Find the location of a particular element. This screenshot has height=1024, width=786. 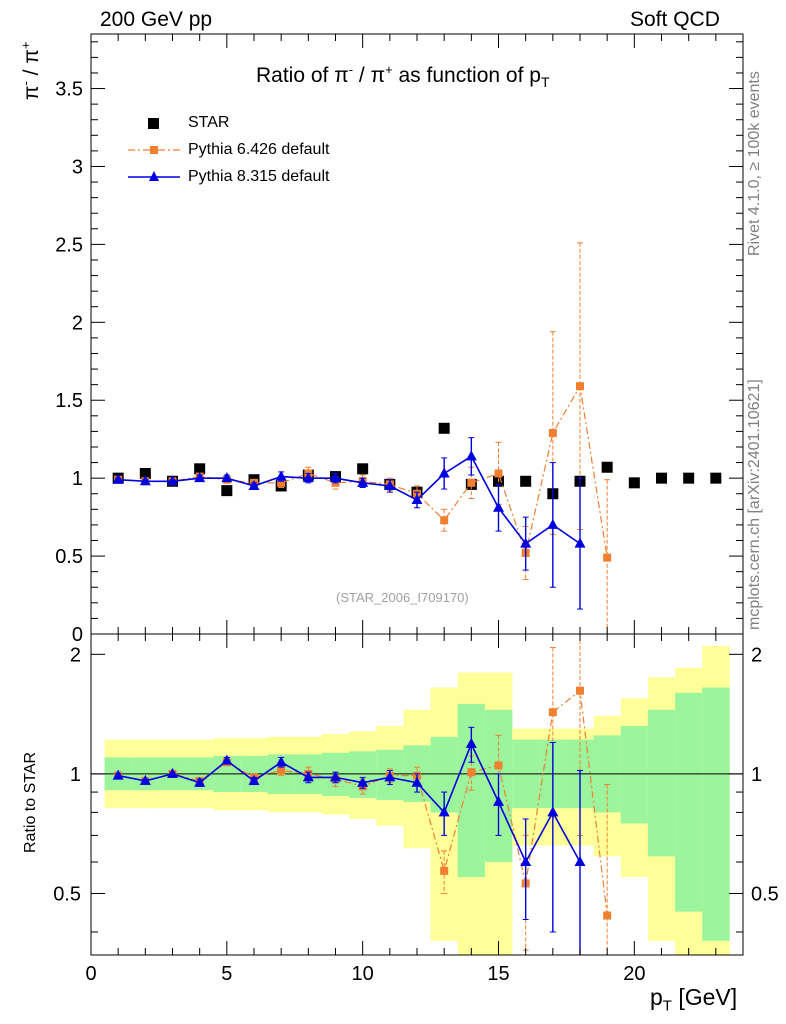

legend-py6-marker is located at coordinates (154, 150).